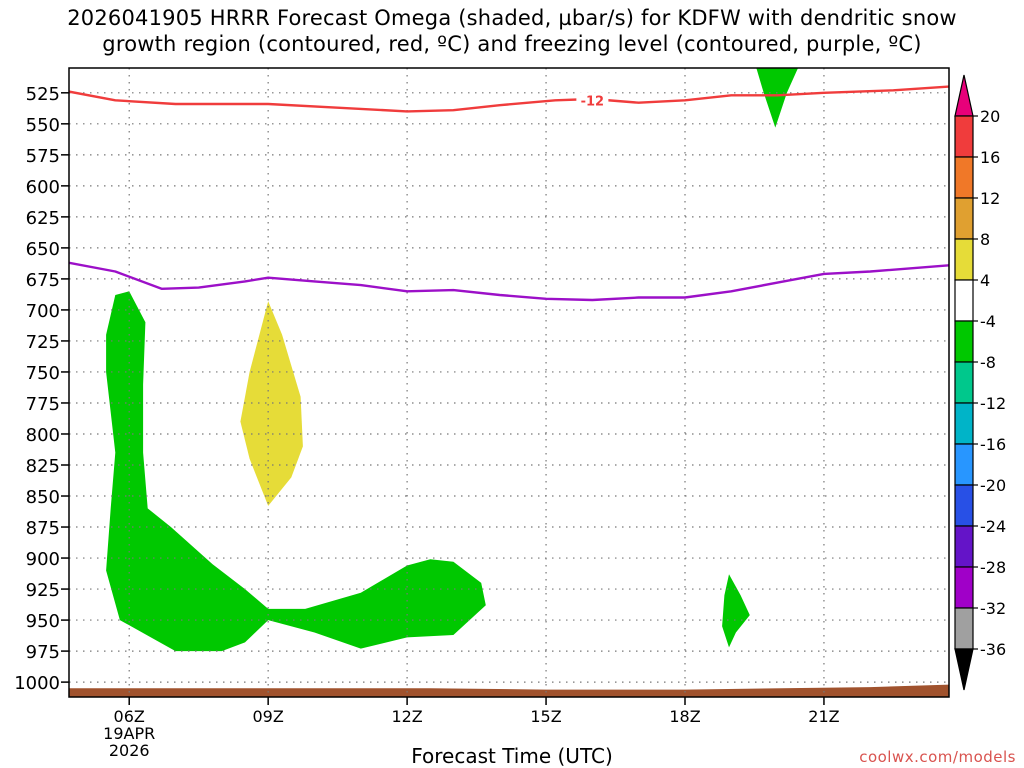 This screenshot has width=1024, height=768. What do you see at coordinates (43, 528) in the screenshot?
I see `y-tick-label-875: 875` at bounding box center [43, 528].